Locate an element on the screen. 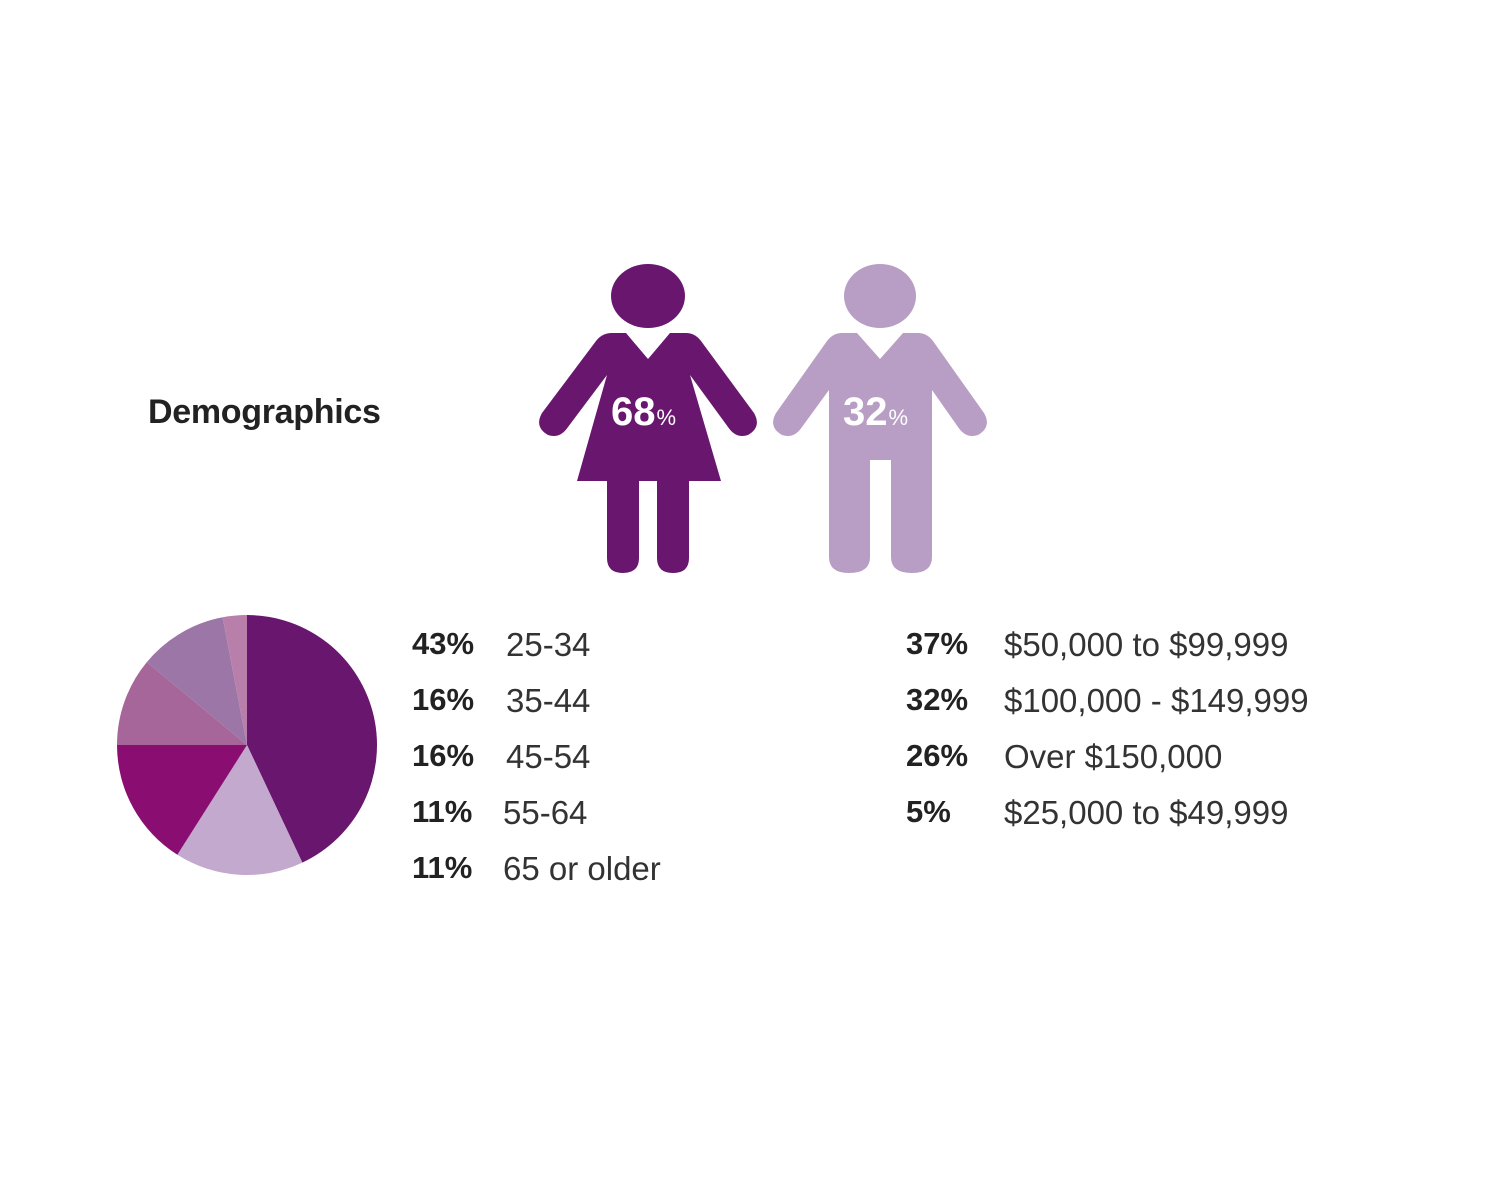 This screenshot has width=1500, height=1200. age-pie-chart is located at coordinates (247, 745).